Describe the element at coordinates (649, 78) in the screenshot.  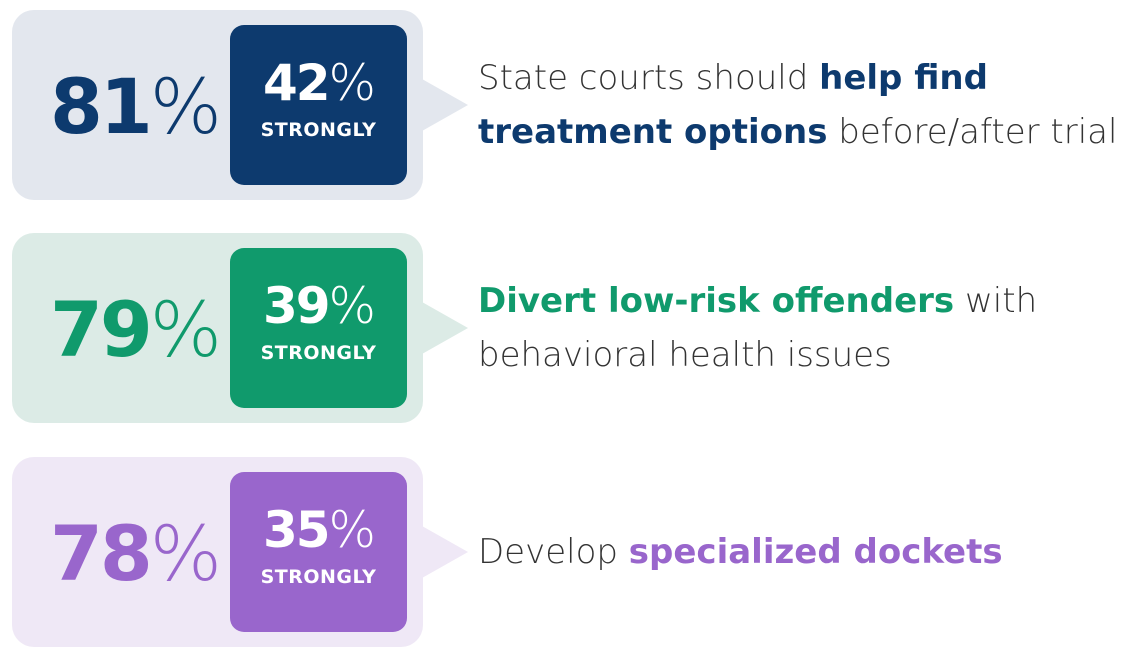
I see `text: State courts should` at that location.